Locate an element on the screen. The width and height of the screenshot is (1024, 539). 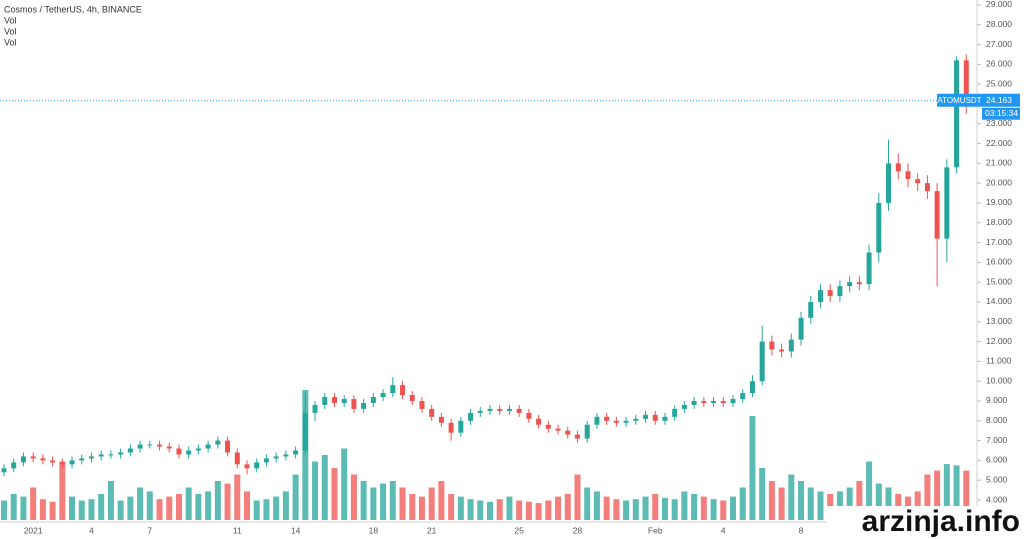
watermark: arzinja.info is located at coordinates (941, 521).